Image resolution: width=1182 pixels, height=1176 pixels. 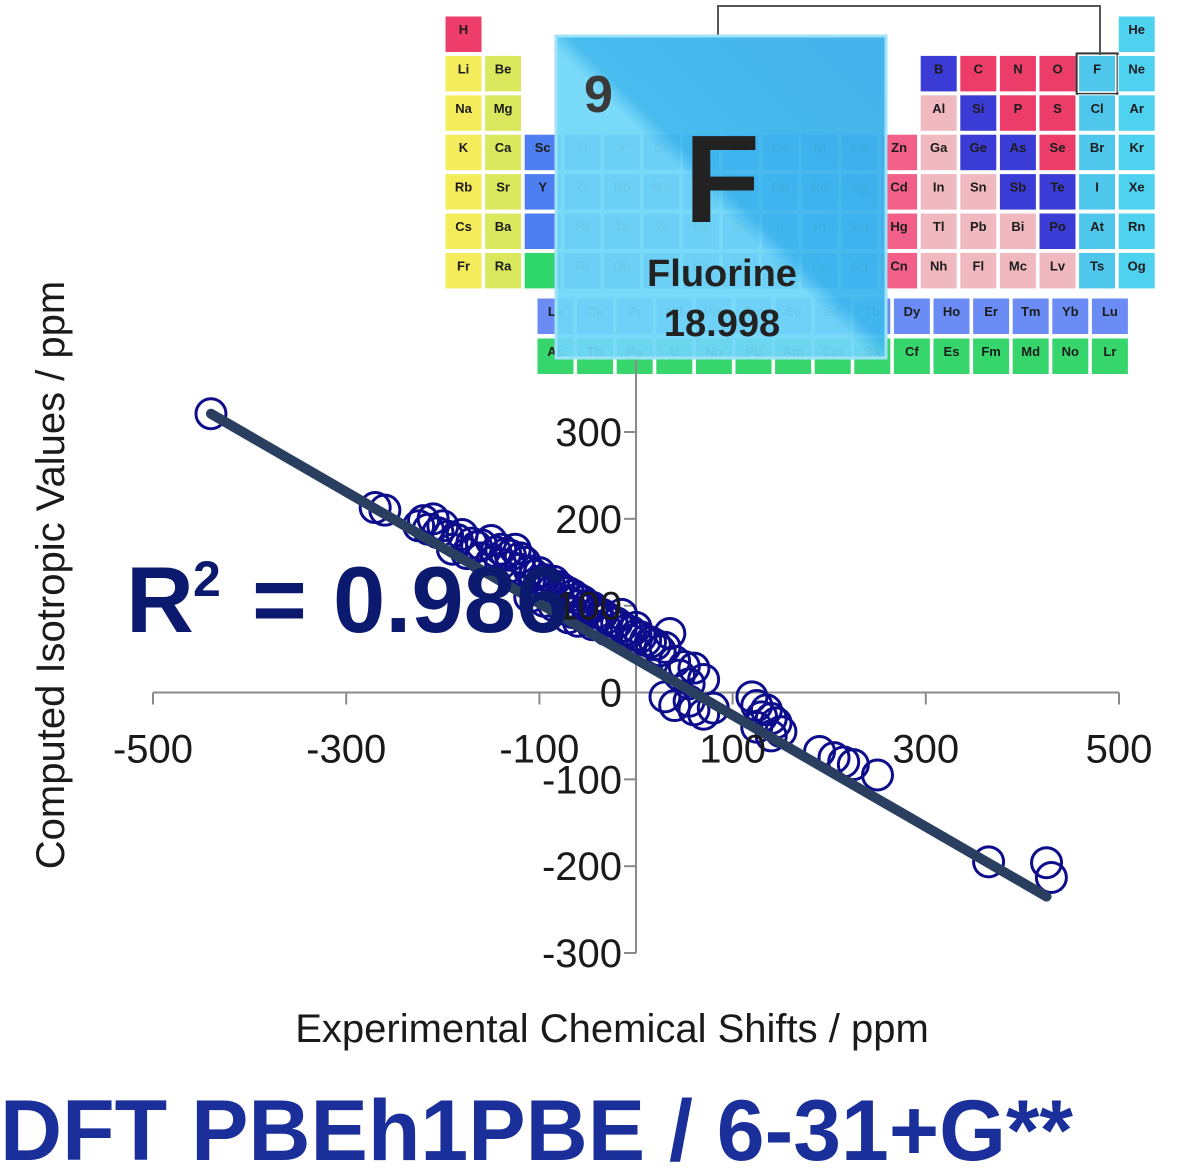 What do you see at coordinates (978, 147) in the screenshot?
I see `svg-text: Ge` at bounding box center [978, 147].